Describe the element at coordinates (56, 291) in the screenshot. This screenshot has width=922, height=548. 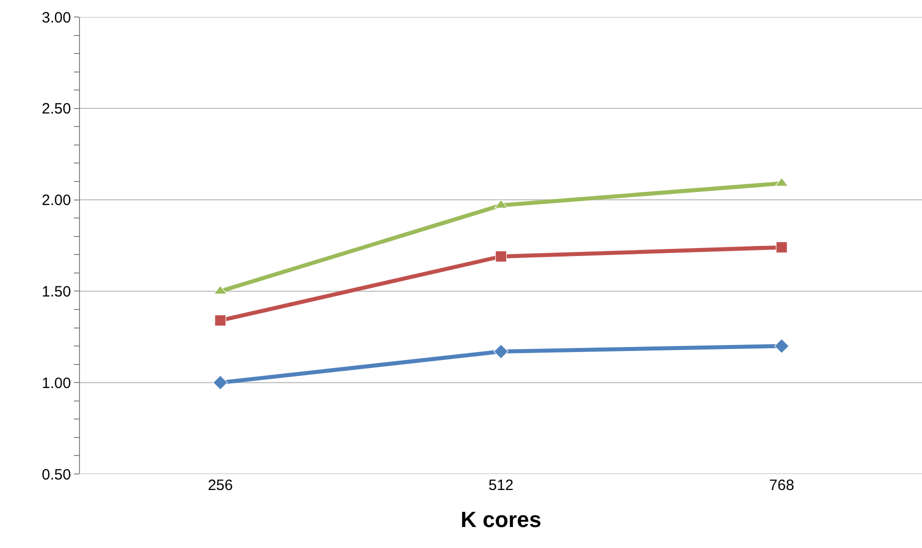
I see `y-tick-label: 1.50` at that location.